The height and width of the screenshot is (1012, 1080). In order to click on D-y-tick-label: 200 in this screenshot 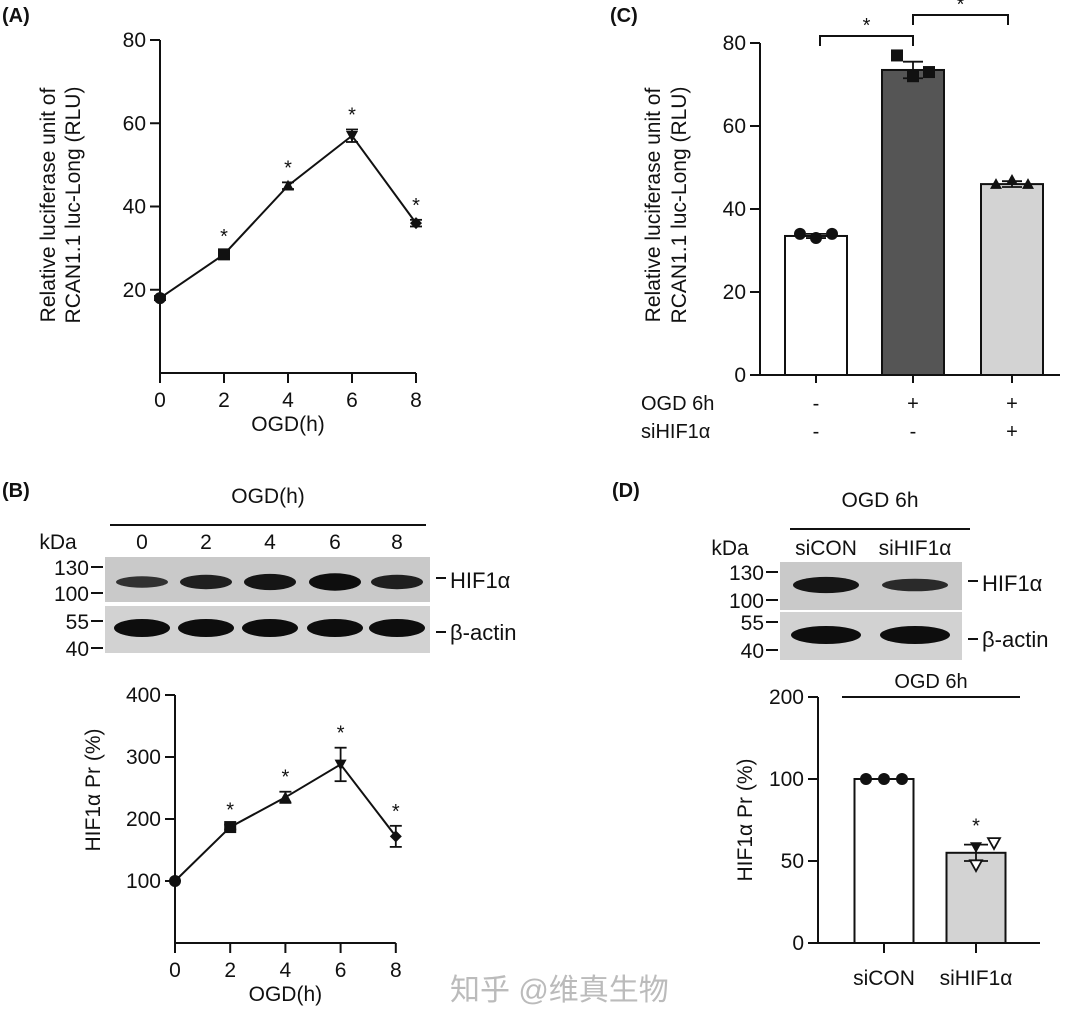, I will do `click(786, 697)`.